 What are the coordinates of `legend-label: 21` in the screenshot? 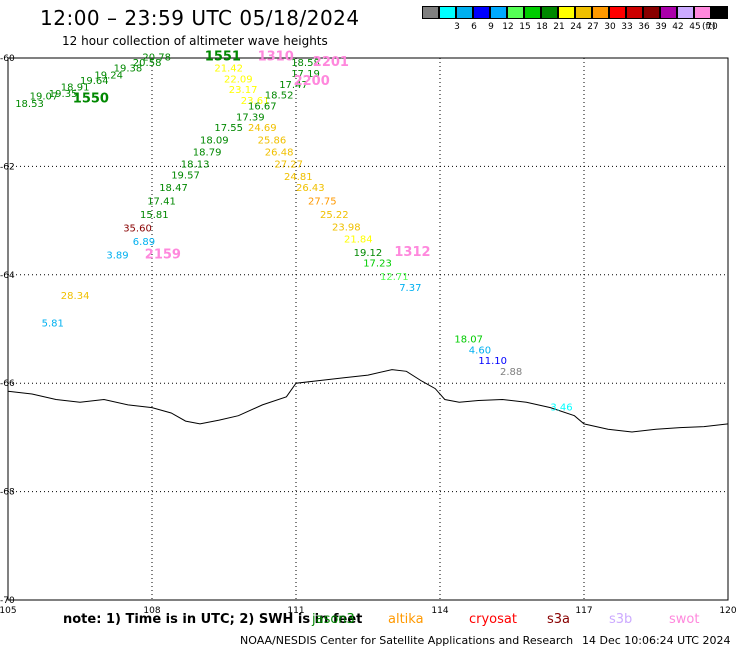 It's located at (559, 27).